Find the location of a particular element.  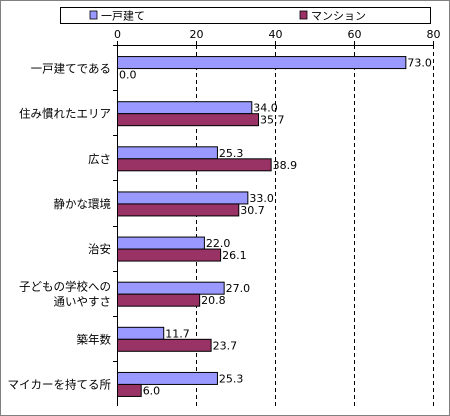

data-label-condo-7: 23.7 is located at coordinates (225, 345).